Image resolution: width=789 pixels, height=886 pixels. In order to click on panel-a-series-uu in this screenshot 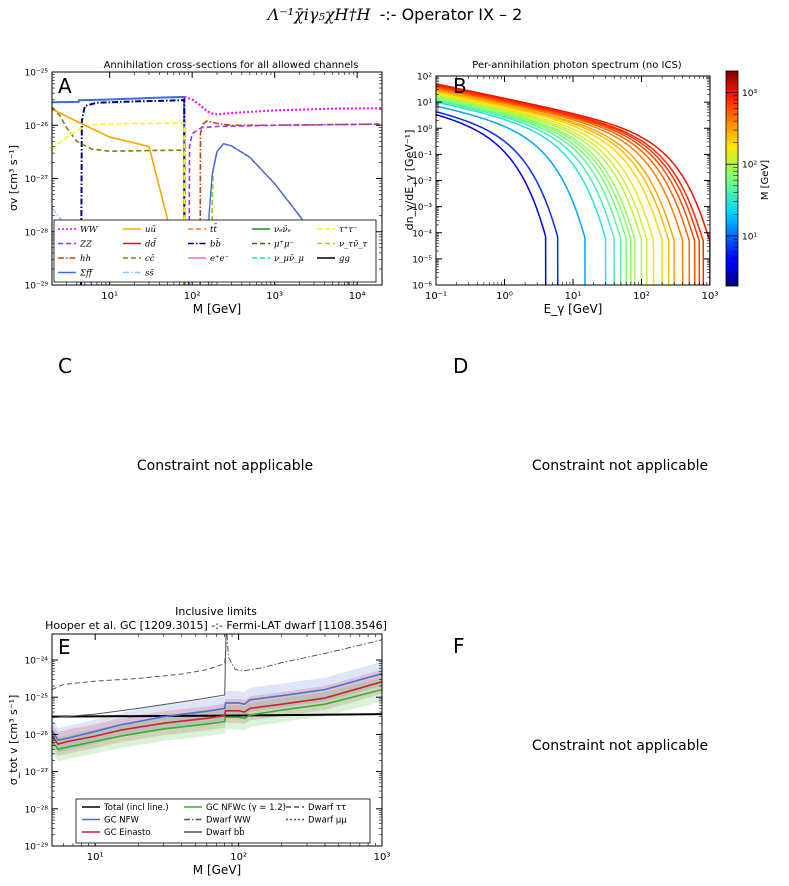, I will do `click(119, 196)`.